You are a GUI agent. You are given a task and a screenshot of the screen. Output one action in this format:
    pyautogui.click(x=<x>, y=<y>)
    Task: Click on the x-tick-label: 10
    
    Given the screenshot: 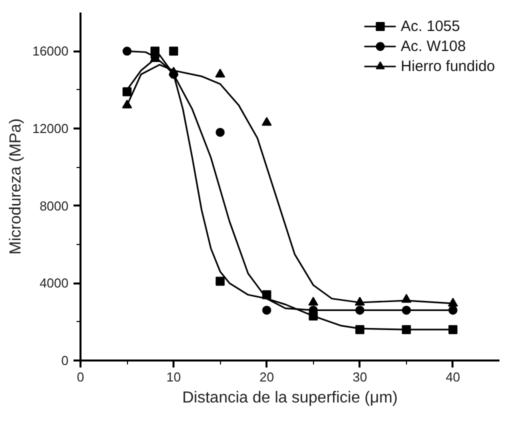 What is the action you would take?
    pyautogui.click(x=173, y=377)
    